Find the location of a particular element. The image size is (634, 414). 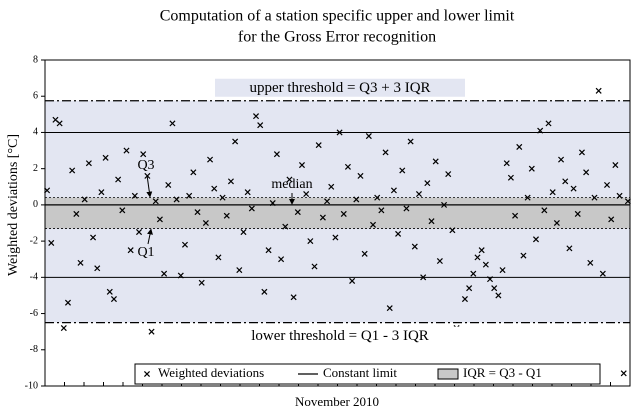

legend-box is located at coordinates (367, 374).